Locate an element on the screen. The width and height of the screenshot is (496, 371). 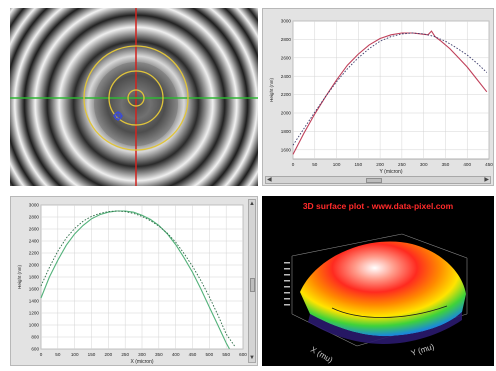
scroll-down-icon: ▼ is located at coordinates (252, 358).